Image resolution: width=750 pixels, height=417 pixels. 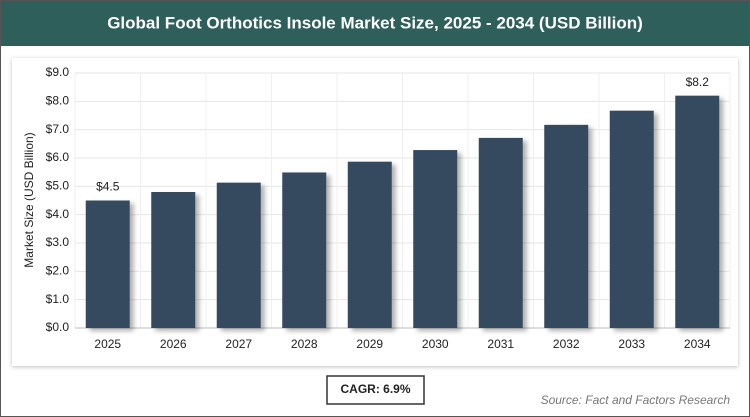 I want to click on header, so click(x=375, y=23).